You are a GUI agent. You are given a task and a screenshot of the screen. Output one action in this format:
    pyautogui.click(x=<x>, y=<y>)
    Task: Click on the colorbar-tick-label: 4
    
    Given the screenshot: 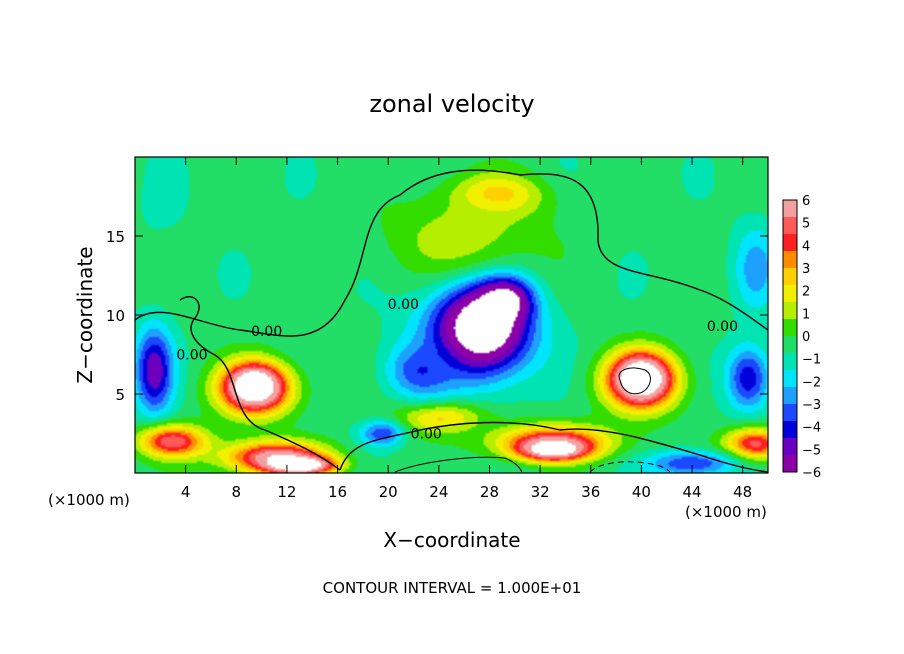 What is the action you would take?
    pyautogui.click(x=806, y=246)
    